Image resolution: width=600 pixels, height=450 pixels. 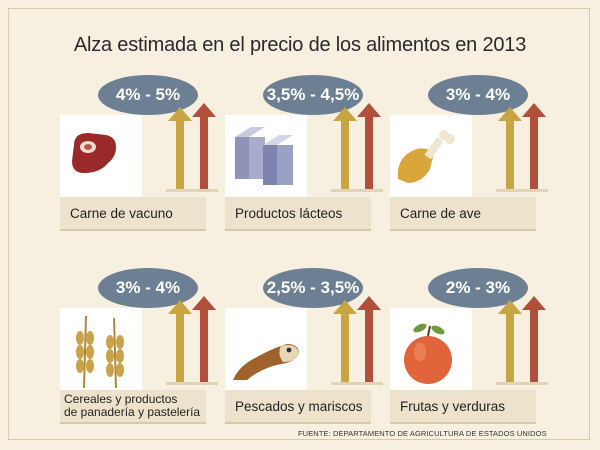 I want to click on wheat-icon, so click(x=101, y=349).